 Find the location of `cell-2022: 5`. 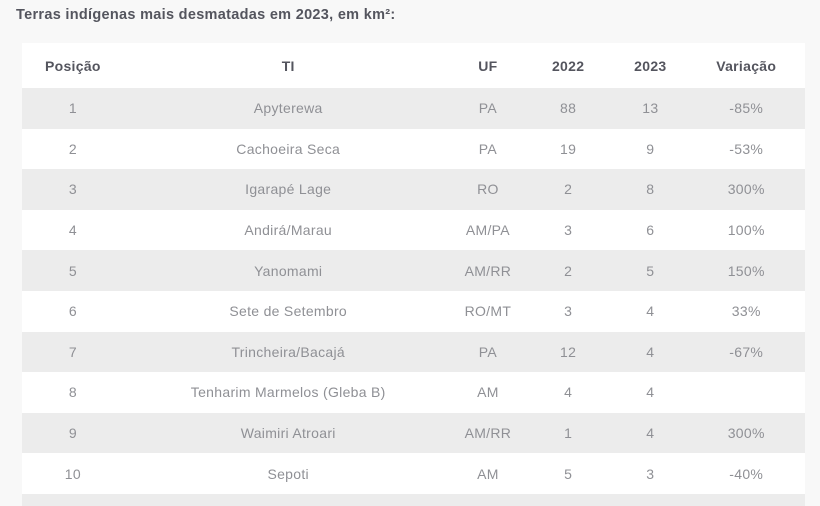

cell-2022: 5 is located at coordinates (568, 473).